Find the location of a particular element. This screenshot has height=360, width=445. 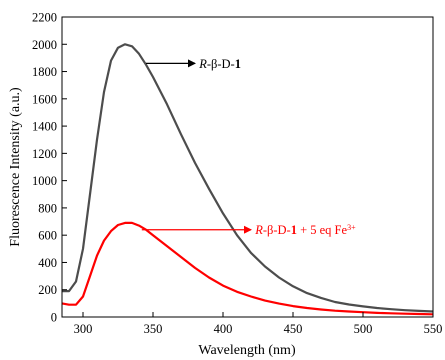

y-tick-label: 1000 is located at coordinates (44, 181).